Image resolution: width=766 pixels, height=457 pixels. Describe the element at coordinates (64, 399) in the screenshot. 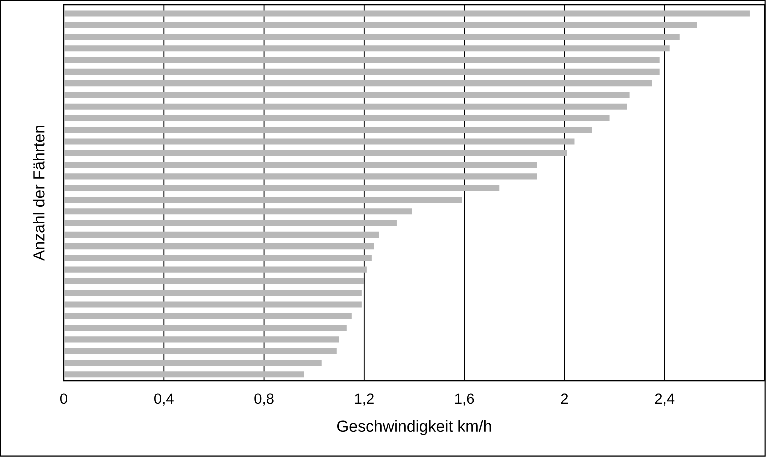

I see `x-tick-label: 0` at that location.